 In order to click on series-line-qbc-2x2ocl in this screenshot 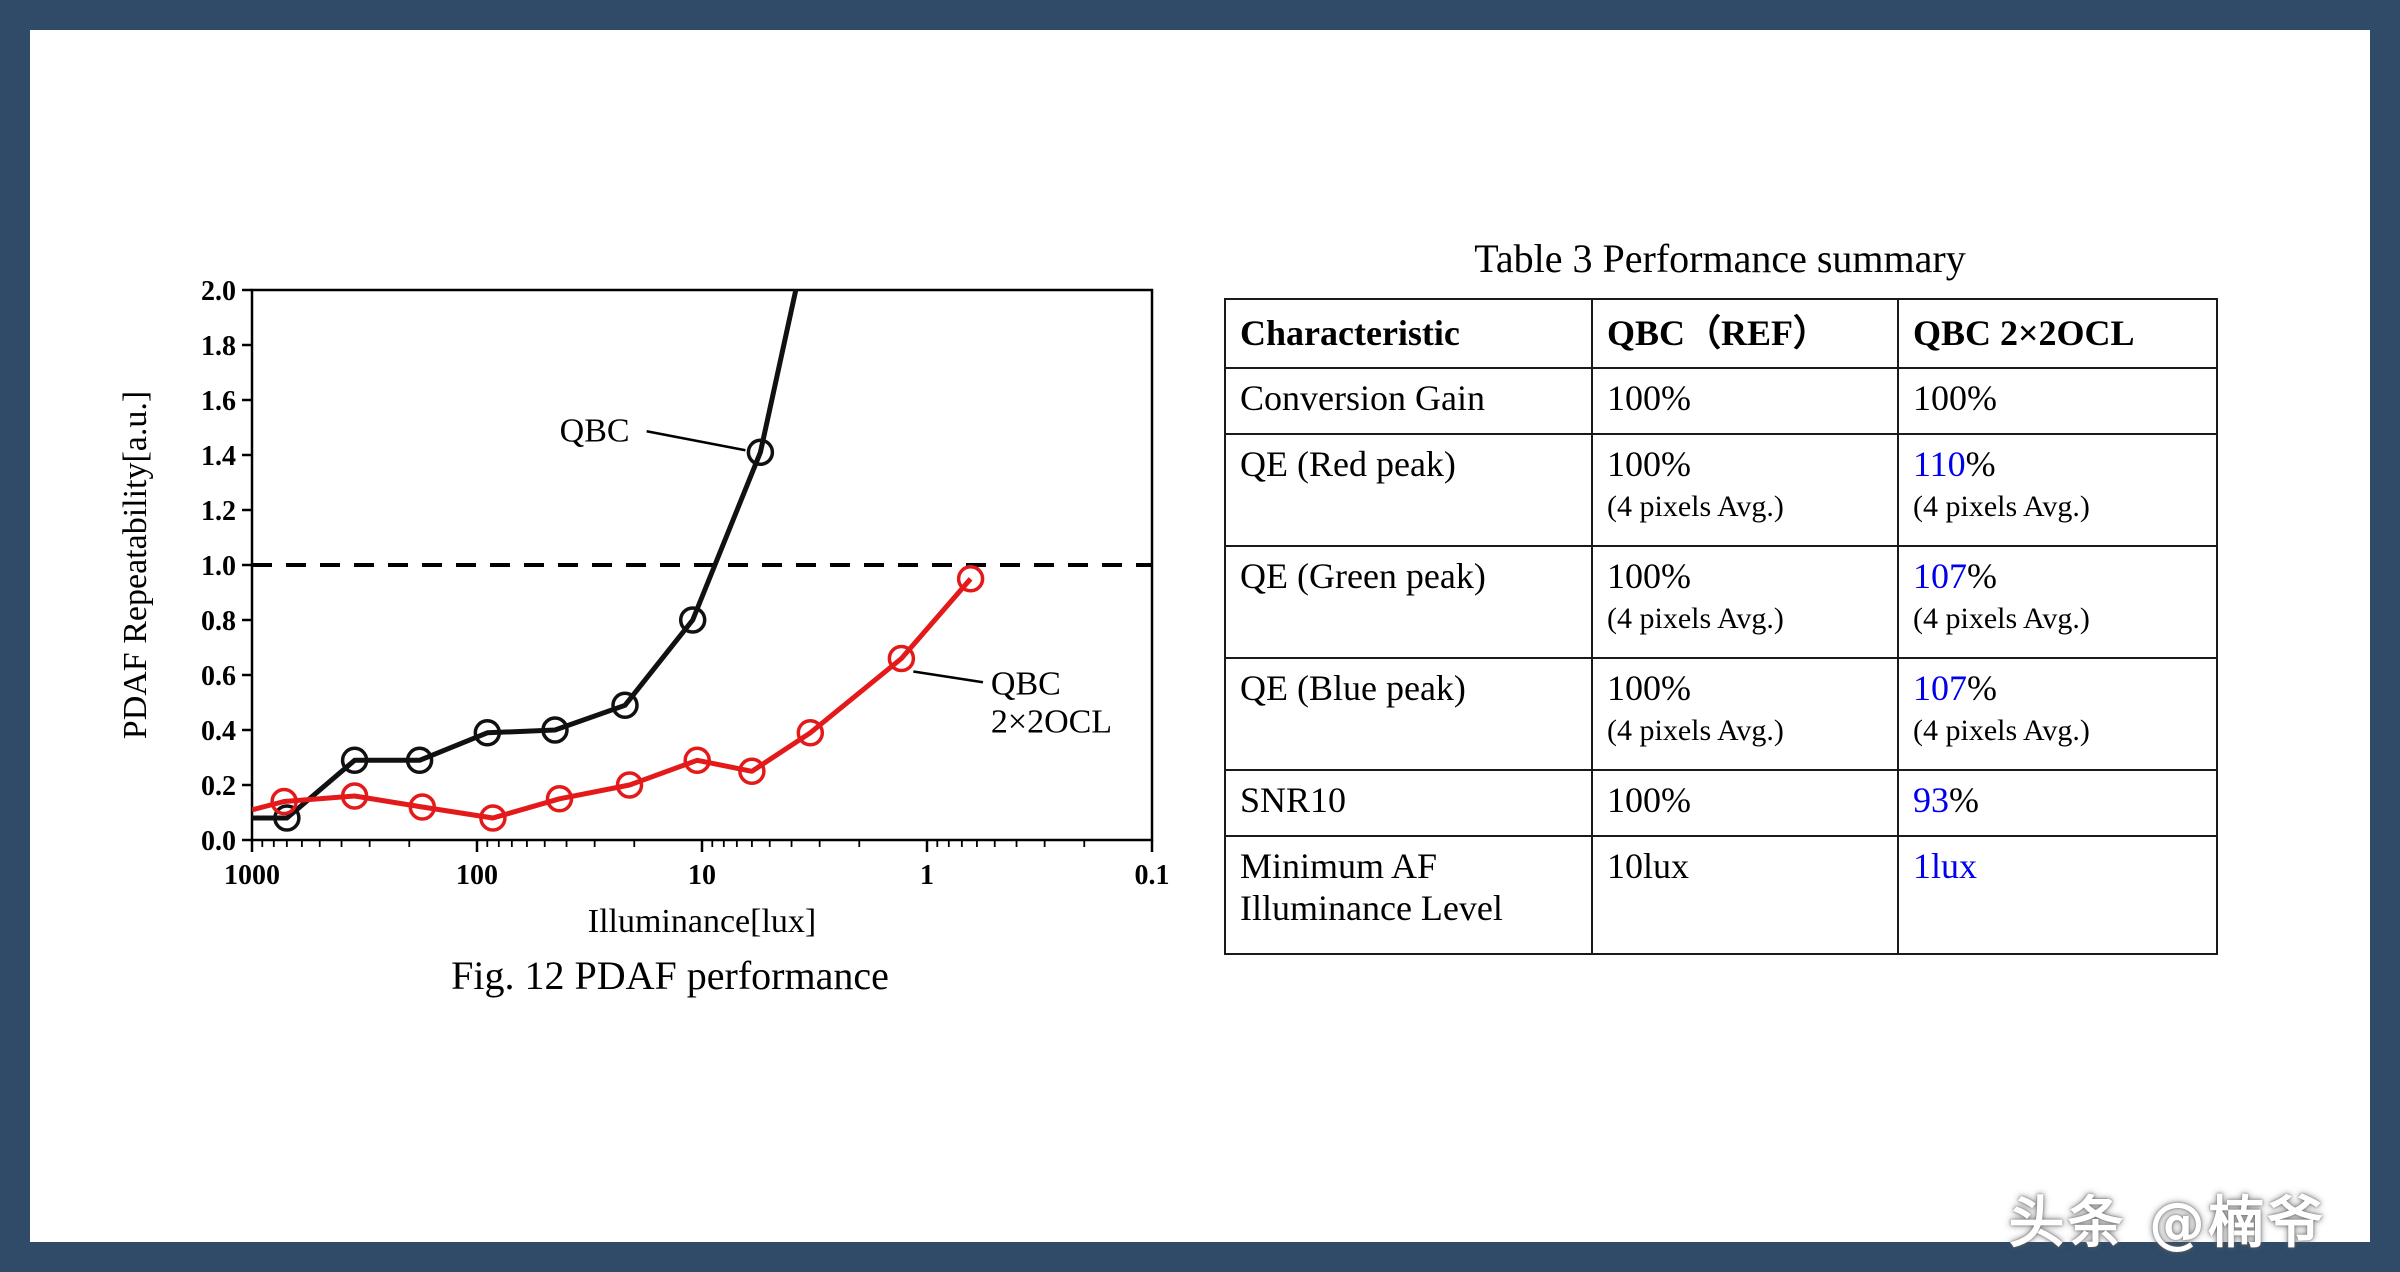, I will do `click(612, 699)`.